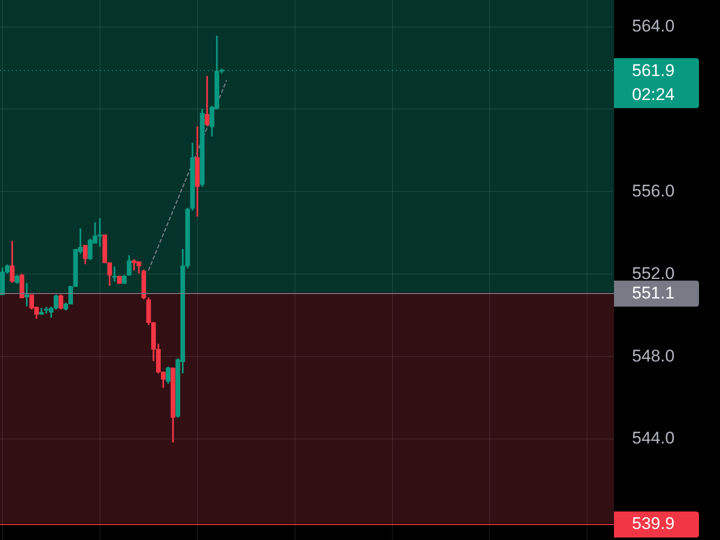 The height and width of the screenshot is (540, 720). What do you see at coordinates (653, 190) in the screenshot?
I see `y-tick-label: 556.0` at bounding box center [653, 190].